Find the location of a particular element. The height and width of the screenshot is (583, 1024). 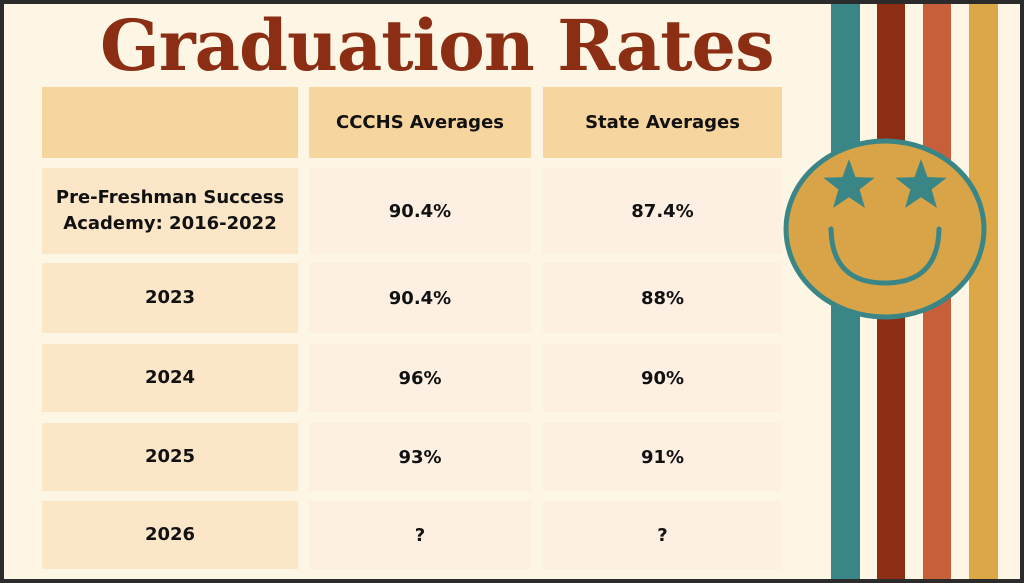

decorative-stripe-gold is located at coordinates (983, 291).